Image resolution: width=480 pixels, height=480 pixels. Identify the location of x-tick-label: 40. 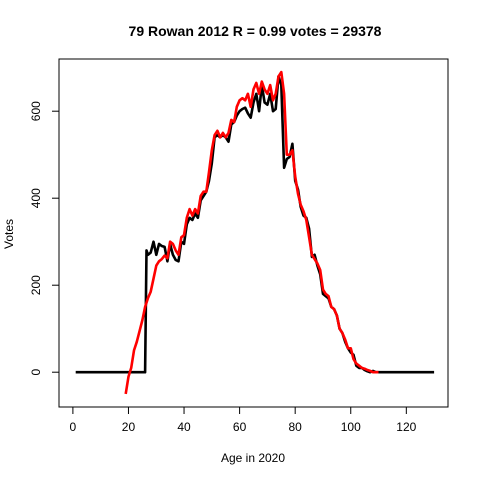
(184, 427).